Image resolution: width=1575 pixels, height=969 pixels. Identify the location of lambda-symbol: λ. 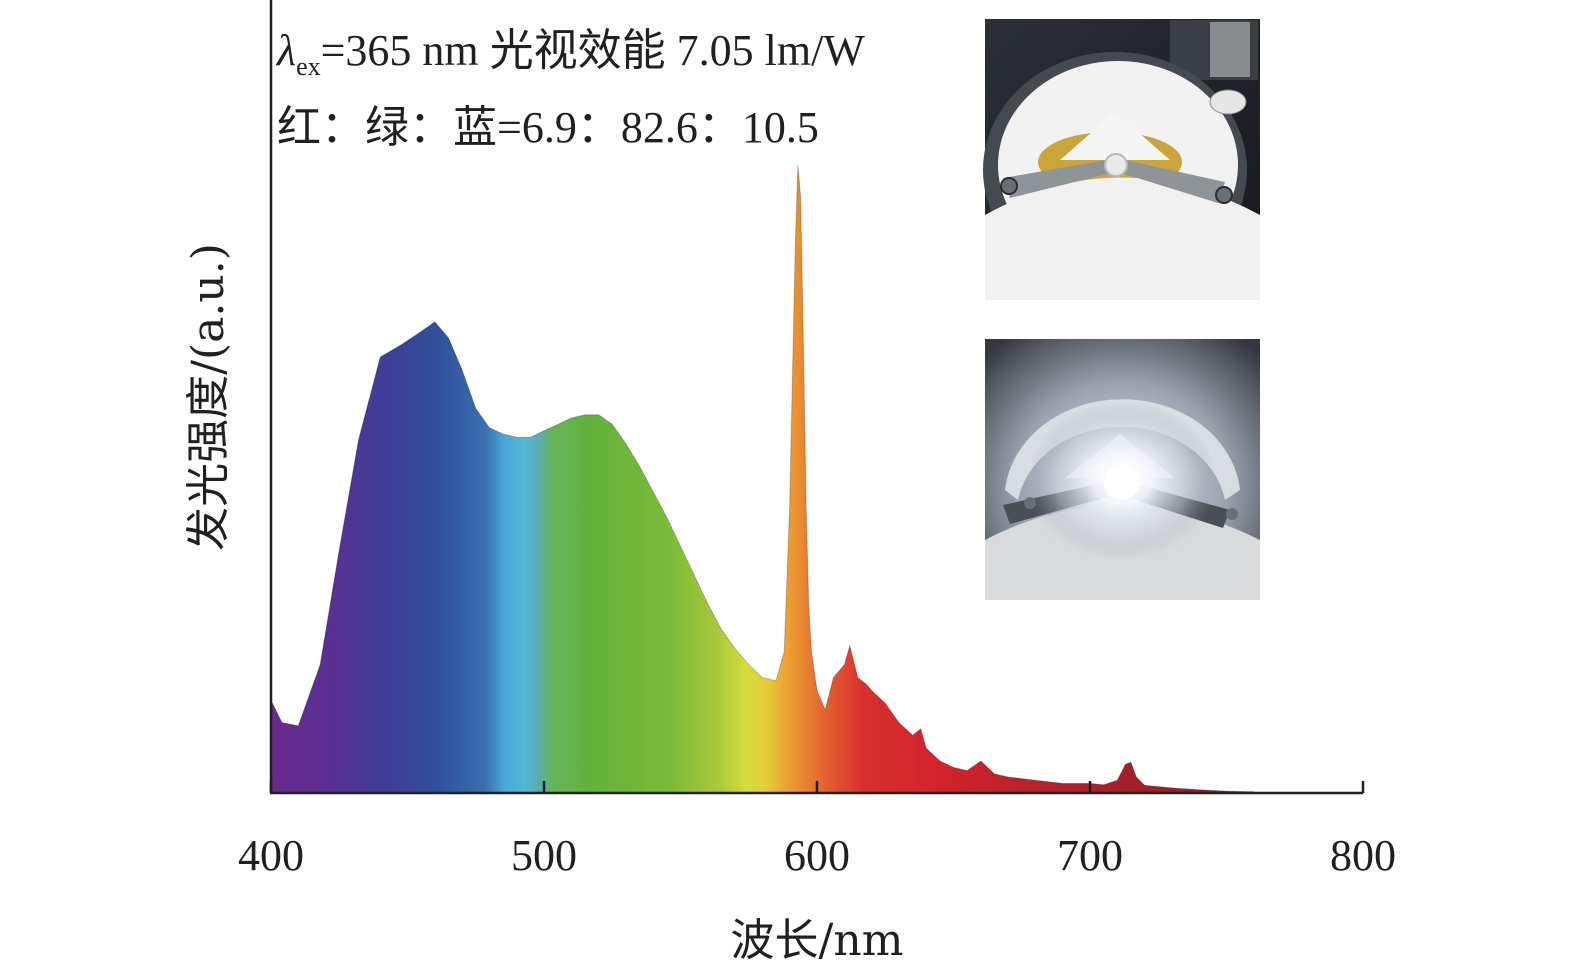
(285, 50).